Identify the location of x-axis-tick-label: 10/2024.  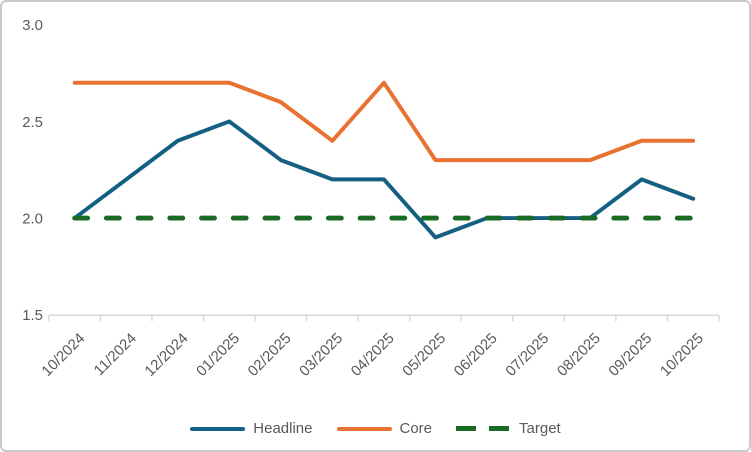
(63, 355).